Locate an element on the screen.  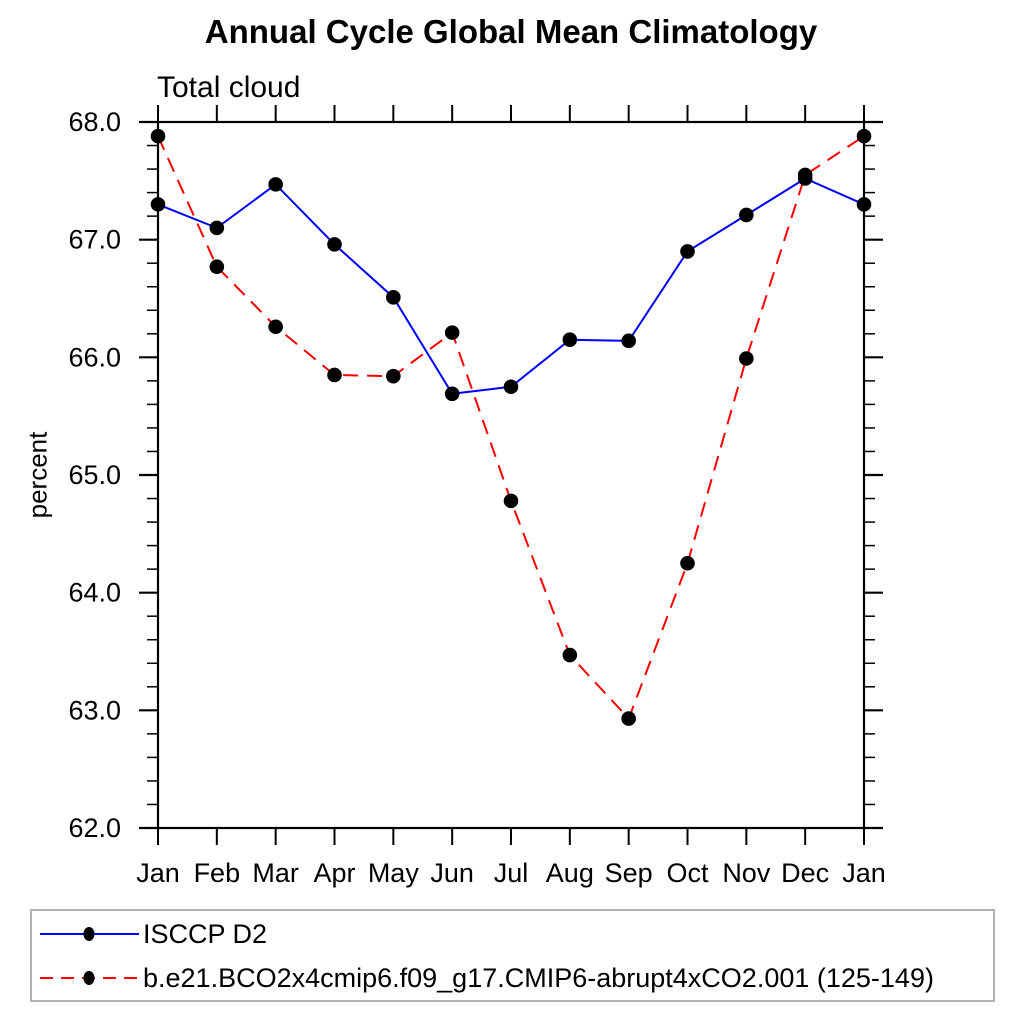
y-tick-label: 64.0 is located at coordinates (94, 593).